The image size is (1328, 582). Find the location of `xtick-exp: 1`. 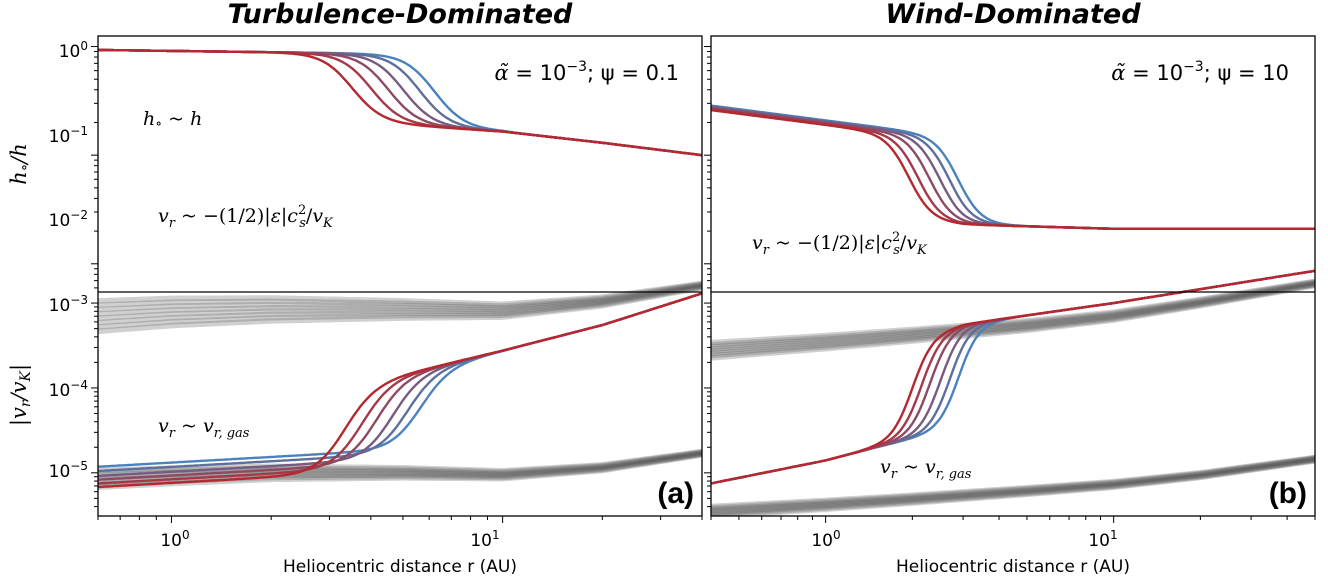

xtick-exp: 1 is located at coordinates (1114, 535).